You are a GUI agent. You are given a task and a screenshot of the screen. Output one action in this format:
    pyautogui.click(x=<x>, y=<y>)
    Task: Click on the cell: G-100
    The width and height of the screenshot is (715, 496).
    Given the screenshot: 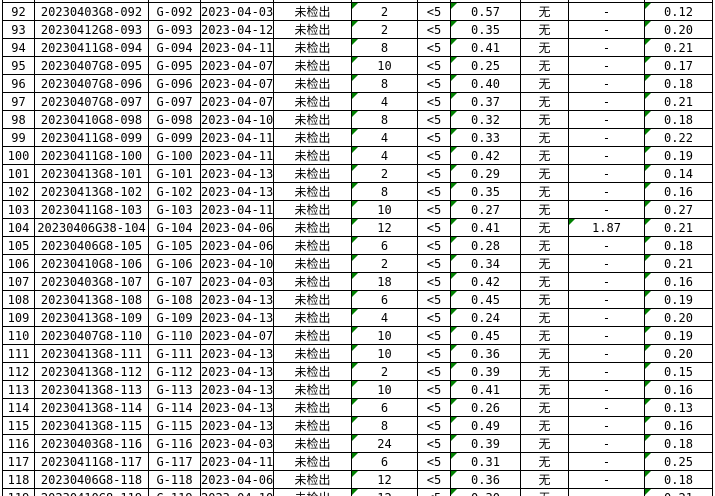 What is the action you would take?
    pyautogui.click(x=174, y=155)
    